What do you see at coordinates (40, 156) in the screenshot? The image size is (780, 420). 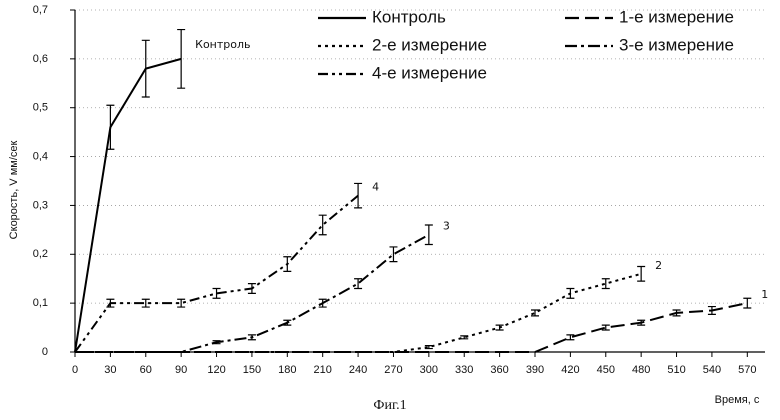 I see `y-tick-label: 0,4` at bounding box center [40, 156].